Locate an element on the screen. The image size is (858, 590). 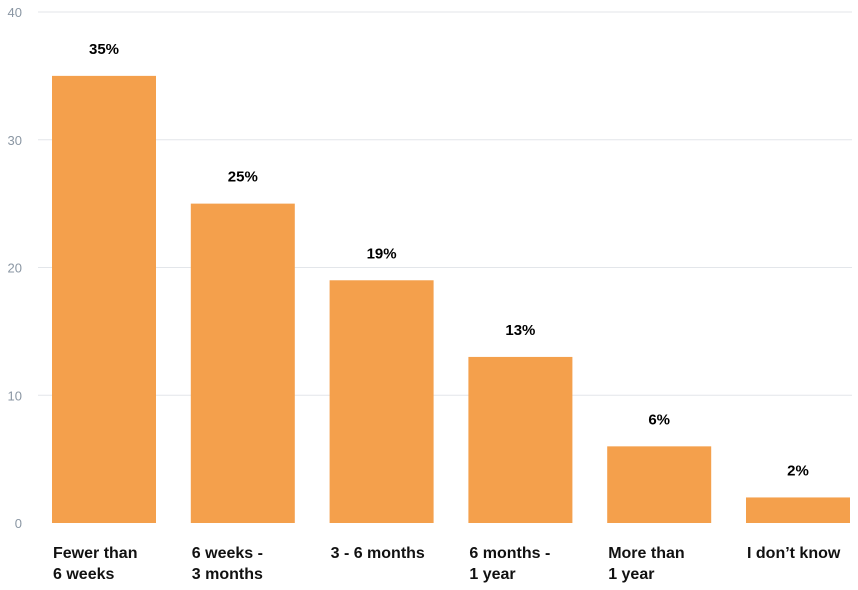
data-label: 25% is located at coordinates (243, 177).